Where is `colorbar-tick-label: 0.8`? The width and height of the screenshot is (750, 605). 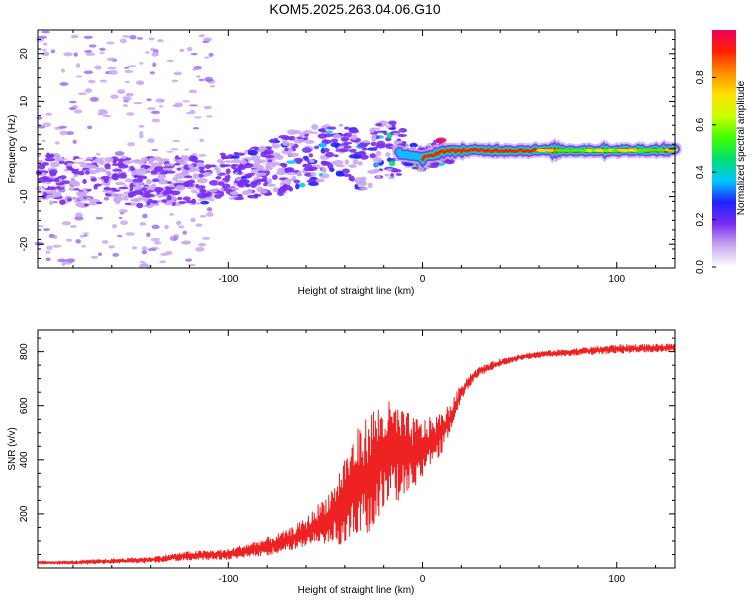
colorbar-tick-label: 0.8 is located at coordinates (700, 77).